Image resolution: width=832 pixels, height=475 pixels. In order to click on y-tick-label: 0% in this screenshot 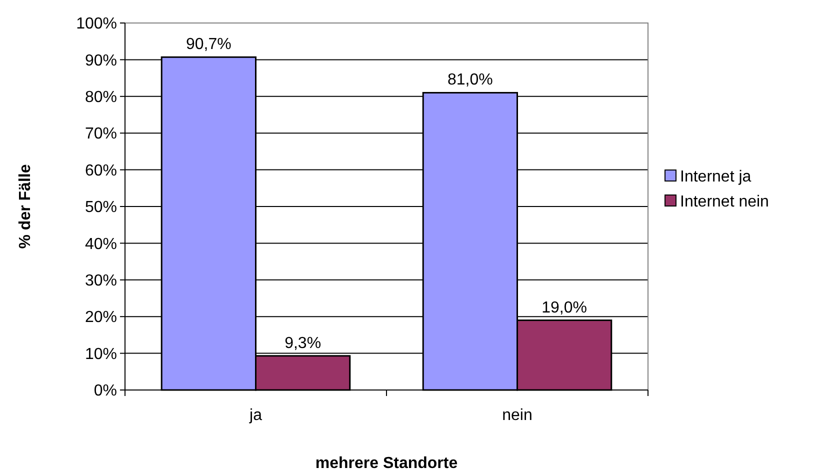, I will do `click(105, 391)`.